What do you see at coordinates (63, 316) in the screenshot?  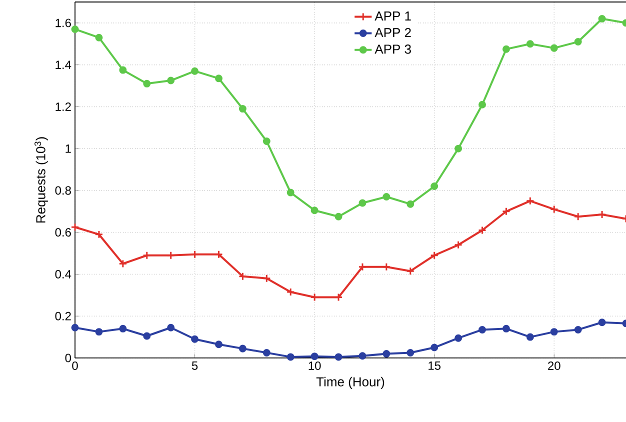 I see `y-tick-label: 0.2` at bounding box center [63, 316].